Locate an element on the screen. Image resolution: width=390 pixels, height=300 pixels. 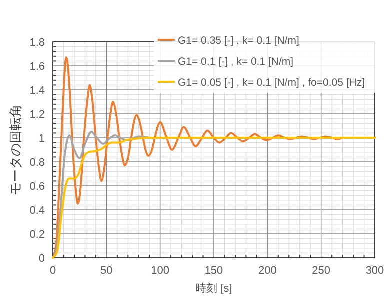
x-tick-label: 250 is located at coordinates (321, 271).